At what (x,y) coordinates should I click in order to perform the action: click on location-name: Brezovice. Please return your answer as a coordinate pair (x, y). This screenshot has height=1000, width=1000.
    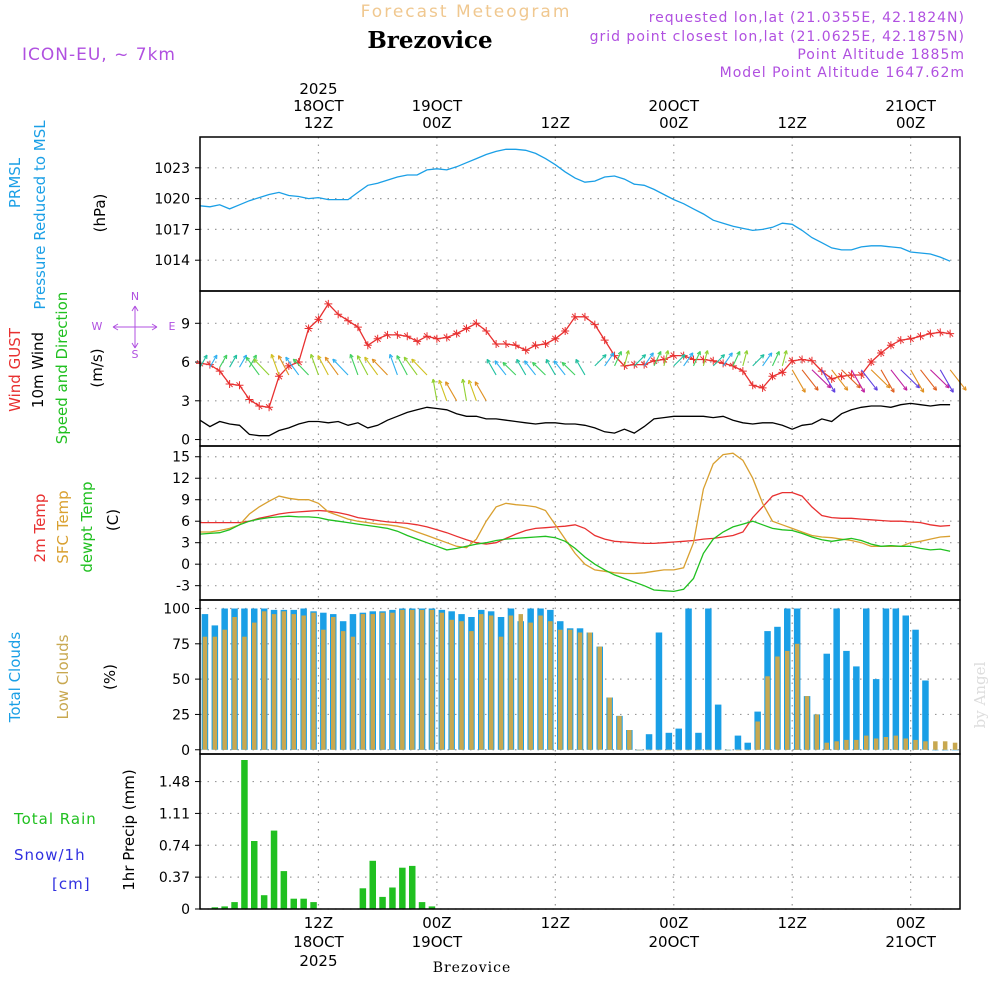
    Looking at the image, I should click on (429, 40).